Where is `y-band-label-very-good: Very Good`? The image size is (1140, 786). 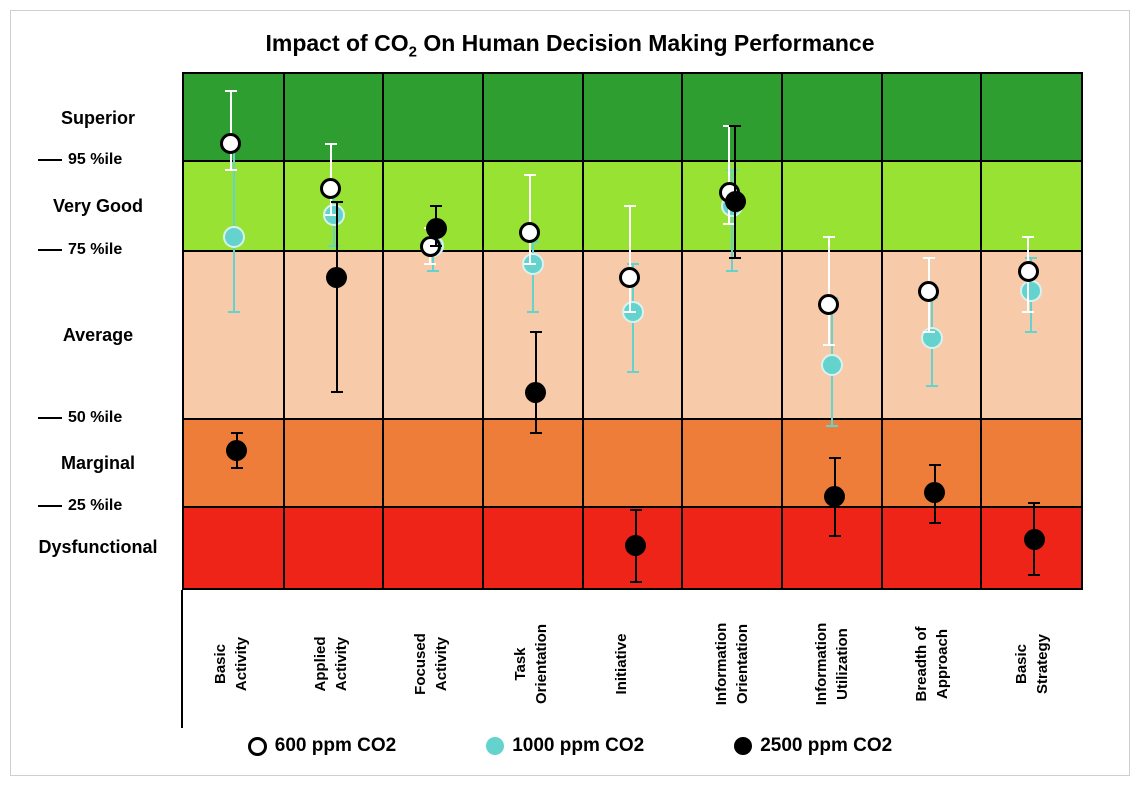 y-band-label-very-good: Very Good is located at coordinates (98, 206).